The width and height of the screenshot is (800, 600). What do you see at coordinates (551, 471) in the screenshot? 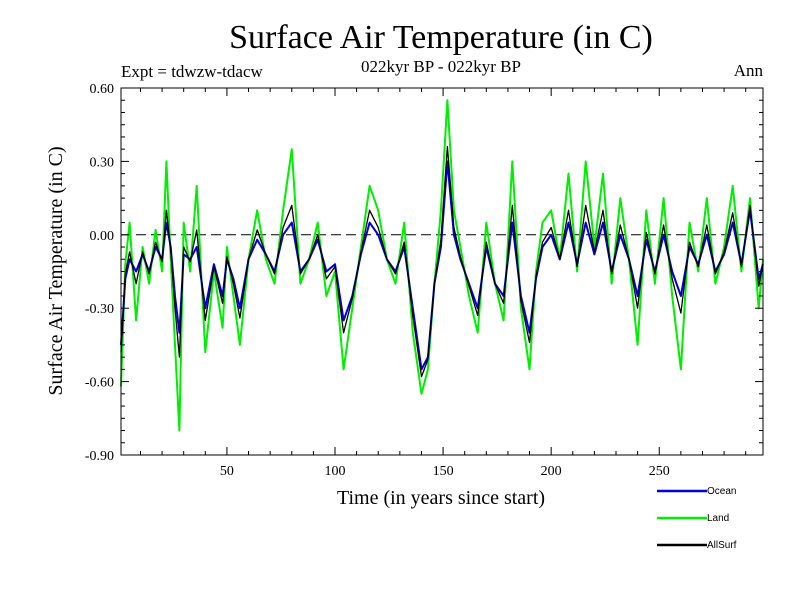
I see `x-tick-label: 200` at bounding box center [551, 471].